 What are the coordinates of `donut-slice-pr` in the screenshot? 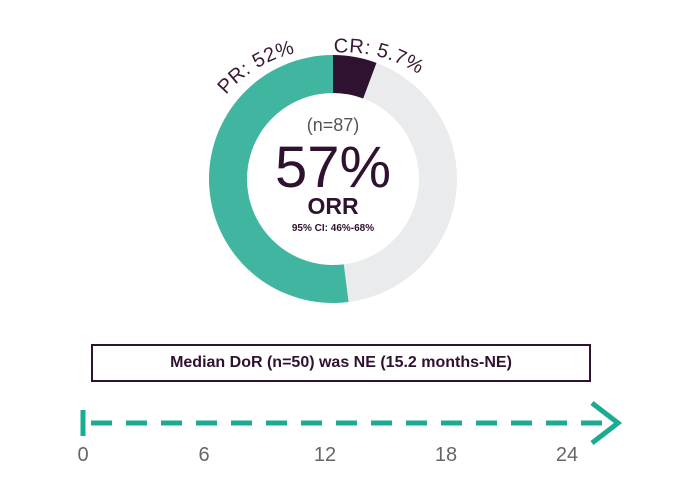 It's located at (278, 179).